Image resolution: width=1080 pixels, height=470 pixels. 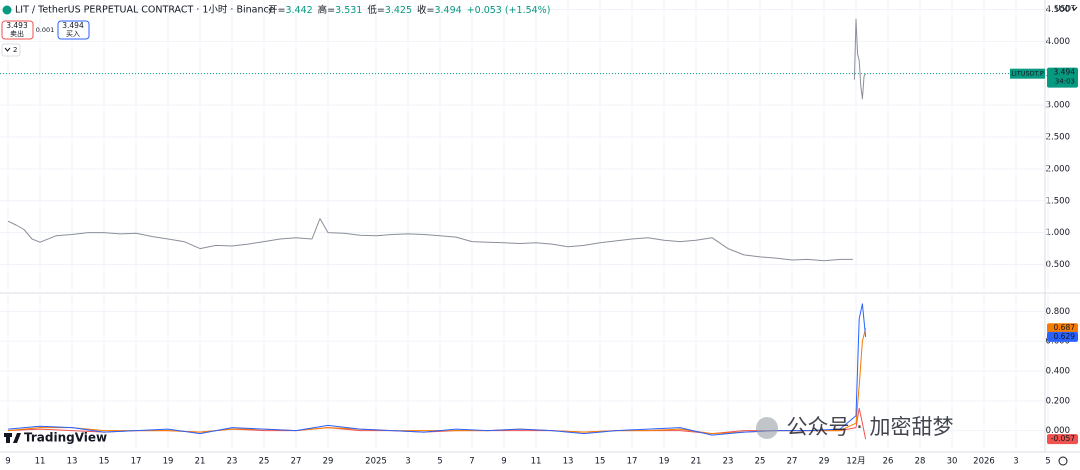 What do you see at coordinates (7, 10) in the screenshot?
I see `symbol-icon` at bounding box center [7, 10].